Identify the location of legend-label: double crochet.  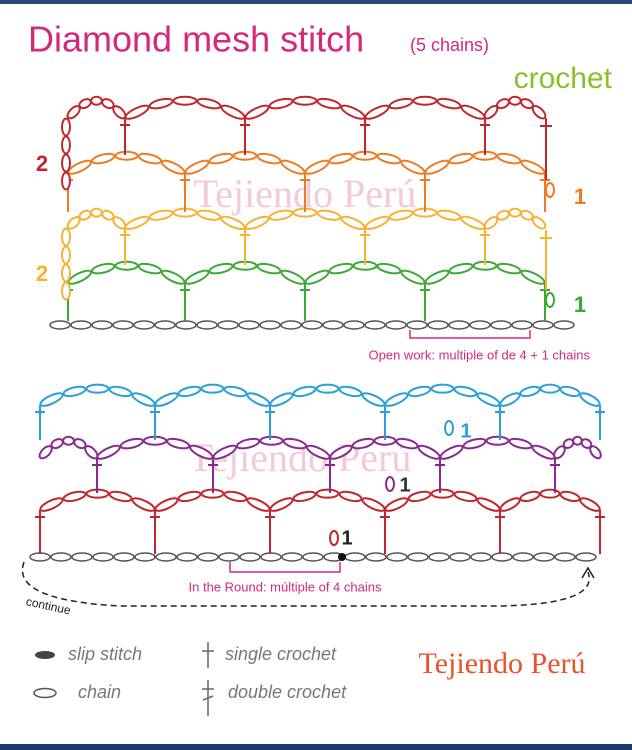
(287, 692).